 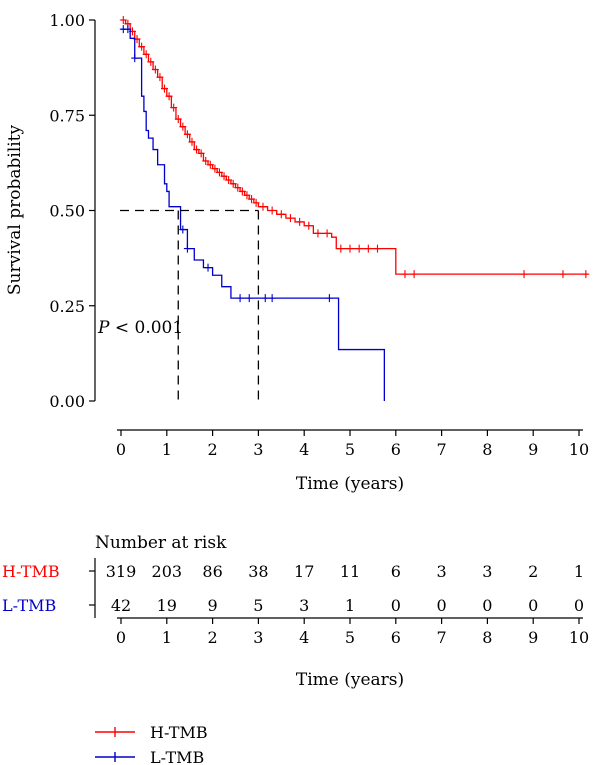 What do you see at coordinates (177, 756) in the screenshot?
I see `legend-label-l-tmb: L-TMB` at bounding box center [177, 756].